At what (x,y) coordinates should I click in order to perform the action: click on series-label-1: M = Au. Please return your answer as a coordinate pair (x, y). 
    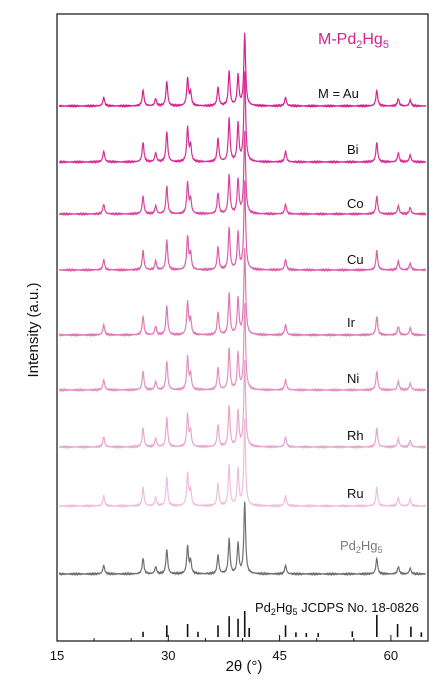
    Looking at the image, I should click on (338, 93).